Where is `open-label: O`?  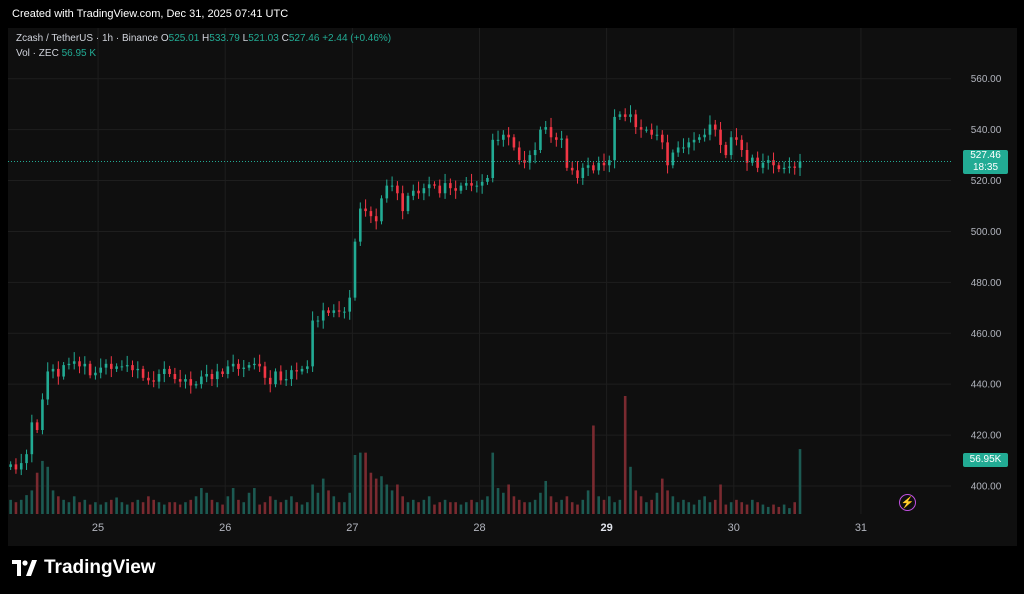
open-label: O is located at coordinates (164, 38).